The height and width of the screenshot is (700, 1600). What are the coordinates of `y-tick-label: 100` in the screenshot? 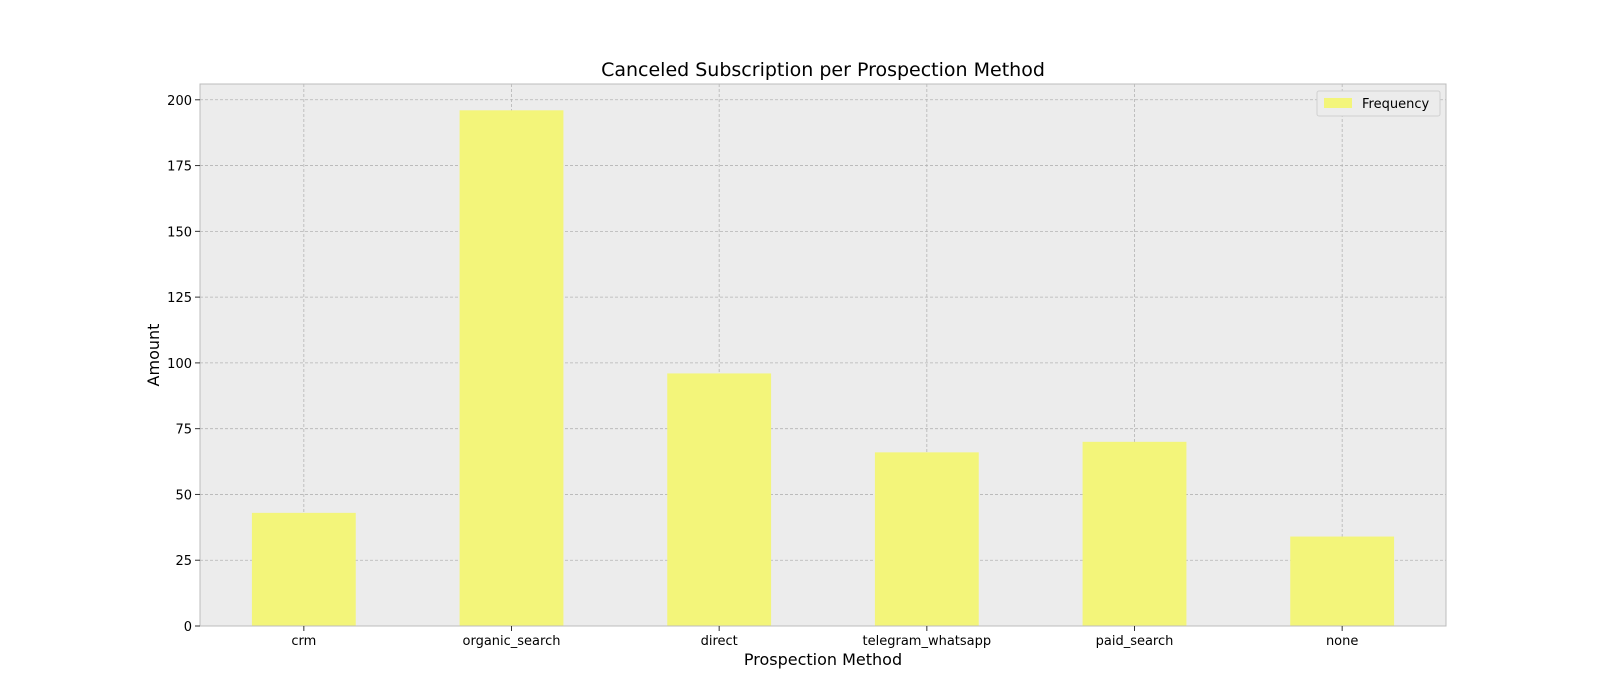 It's located at (179, 364).